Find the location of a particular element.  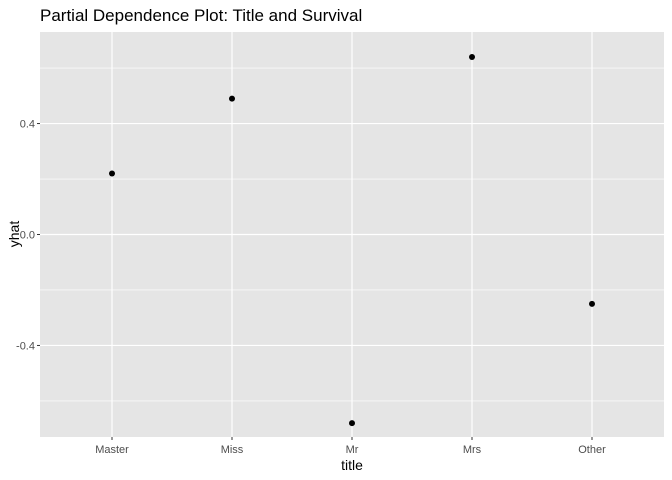

y-tick-label-2: -0.4 is located at coordinates (25, 346).